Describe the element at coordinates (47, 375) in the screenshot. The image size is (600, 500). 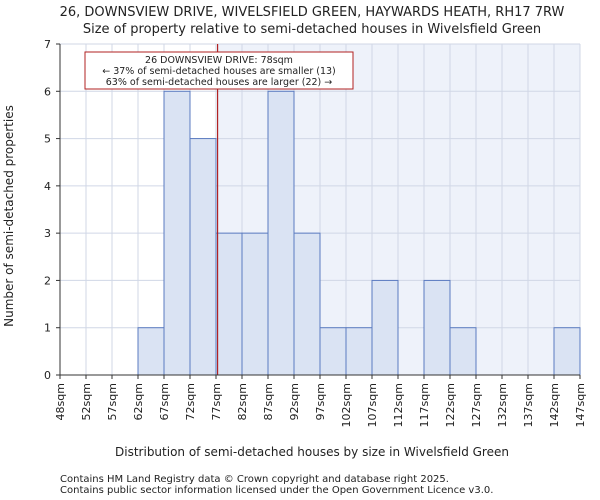
I see `y-tick-label: 0` at that location.